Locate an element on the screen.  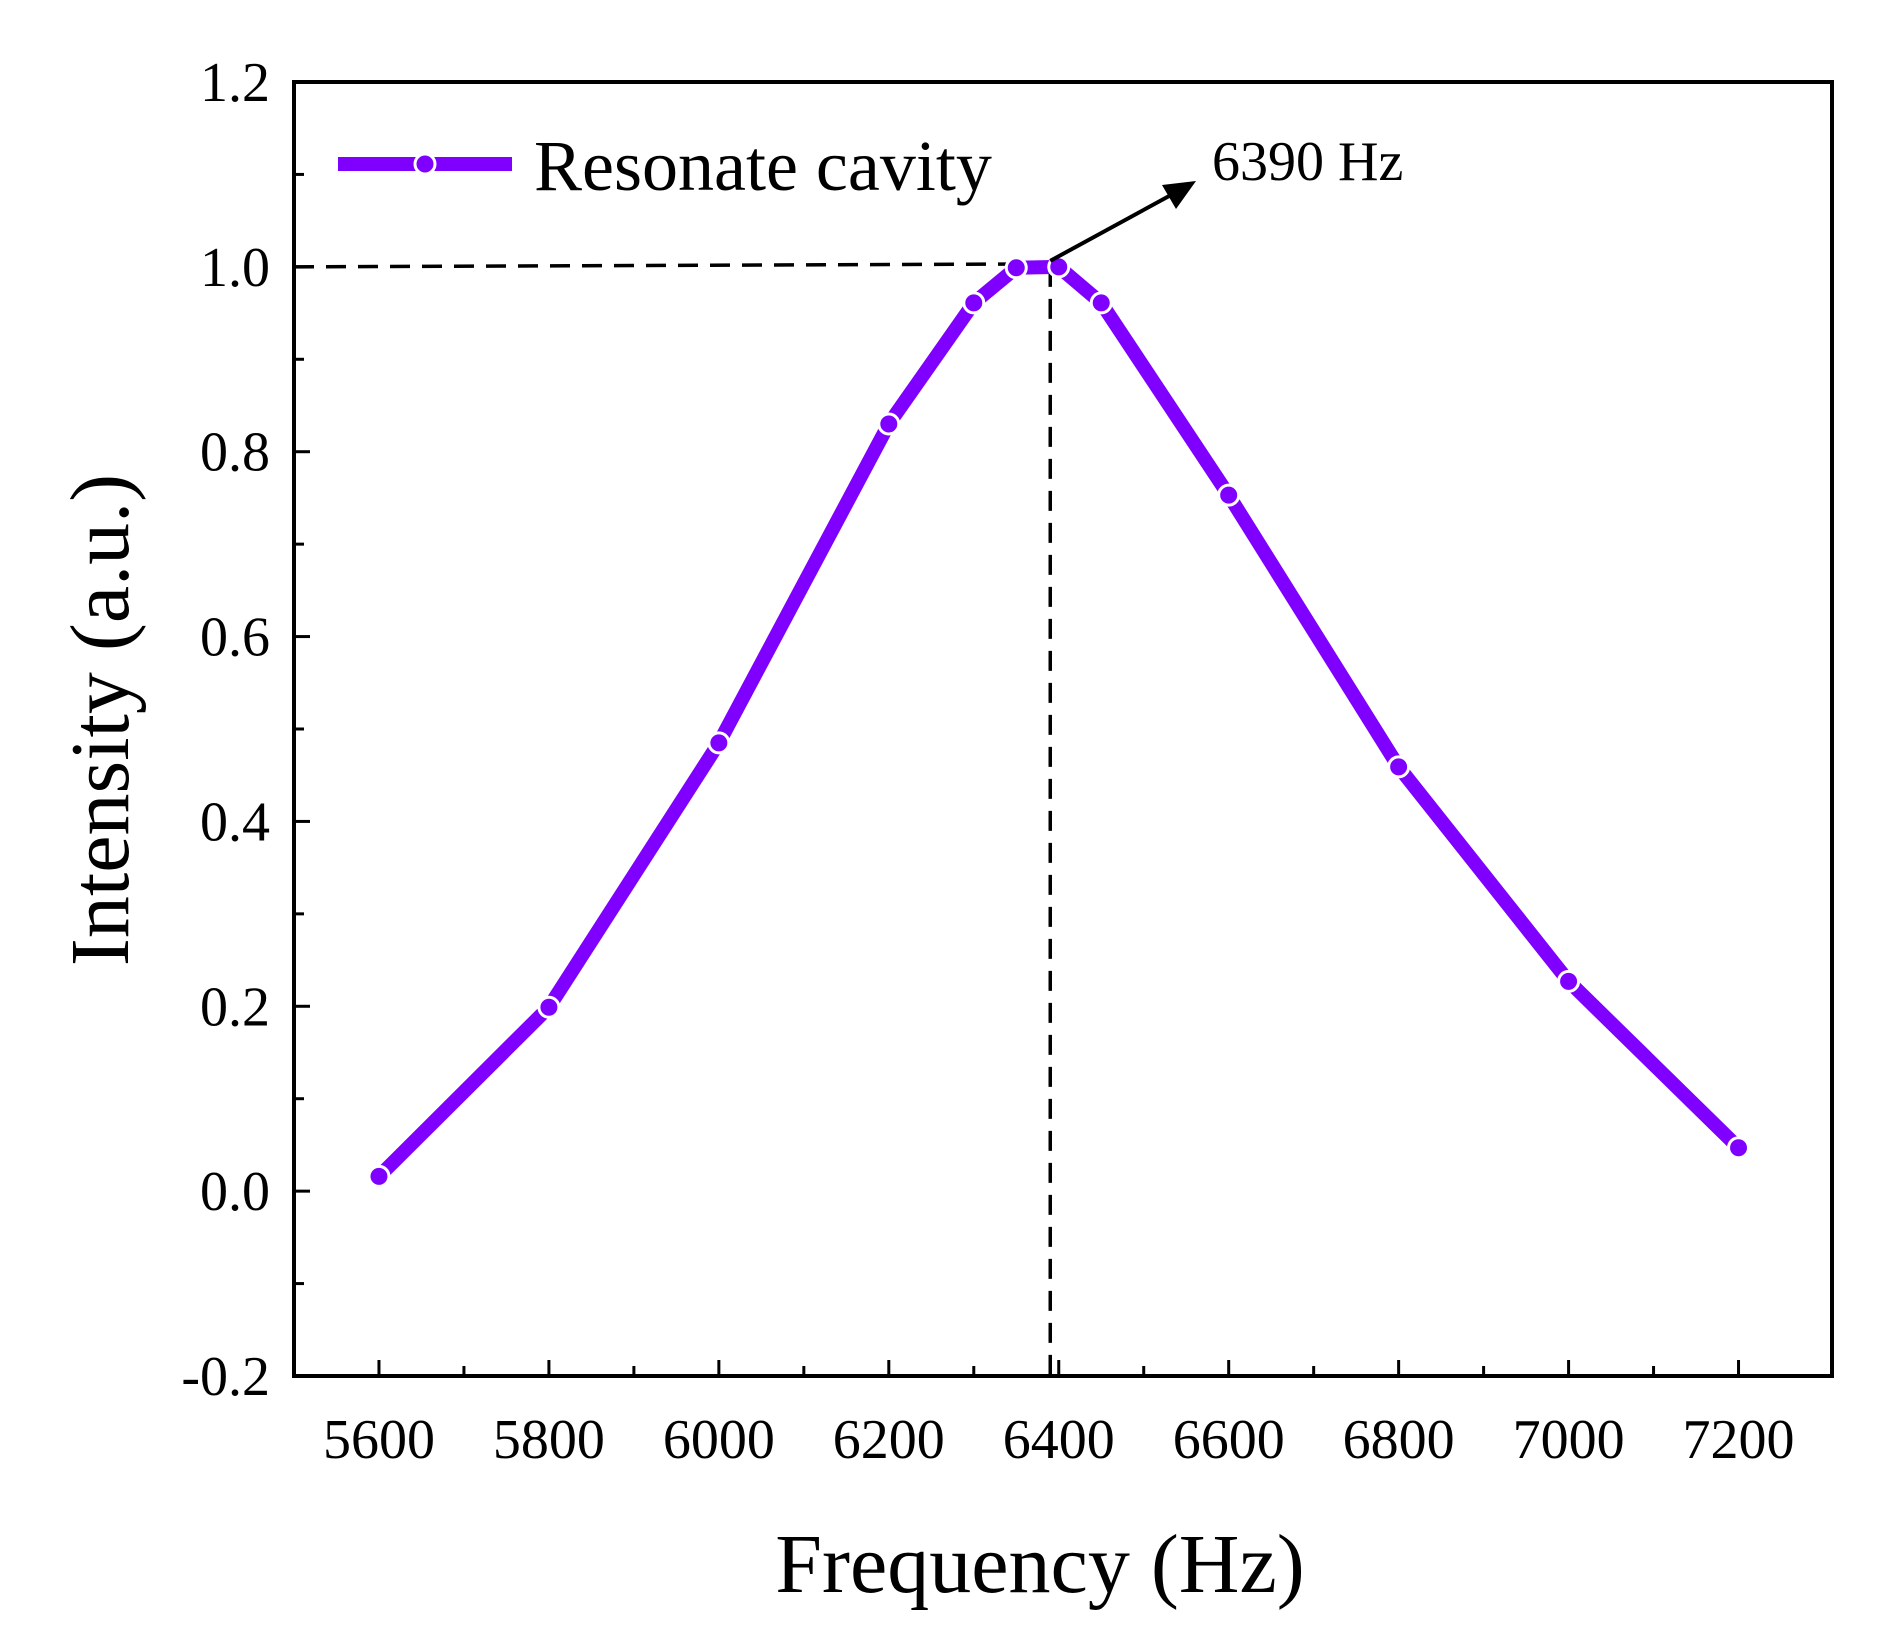
x-tick-label: 6000 is located at coordinates (719, 1440).